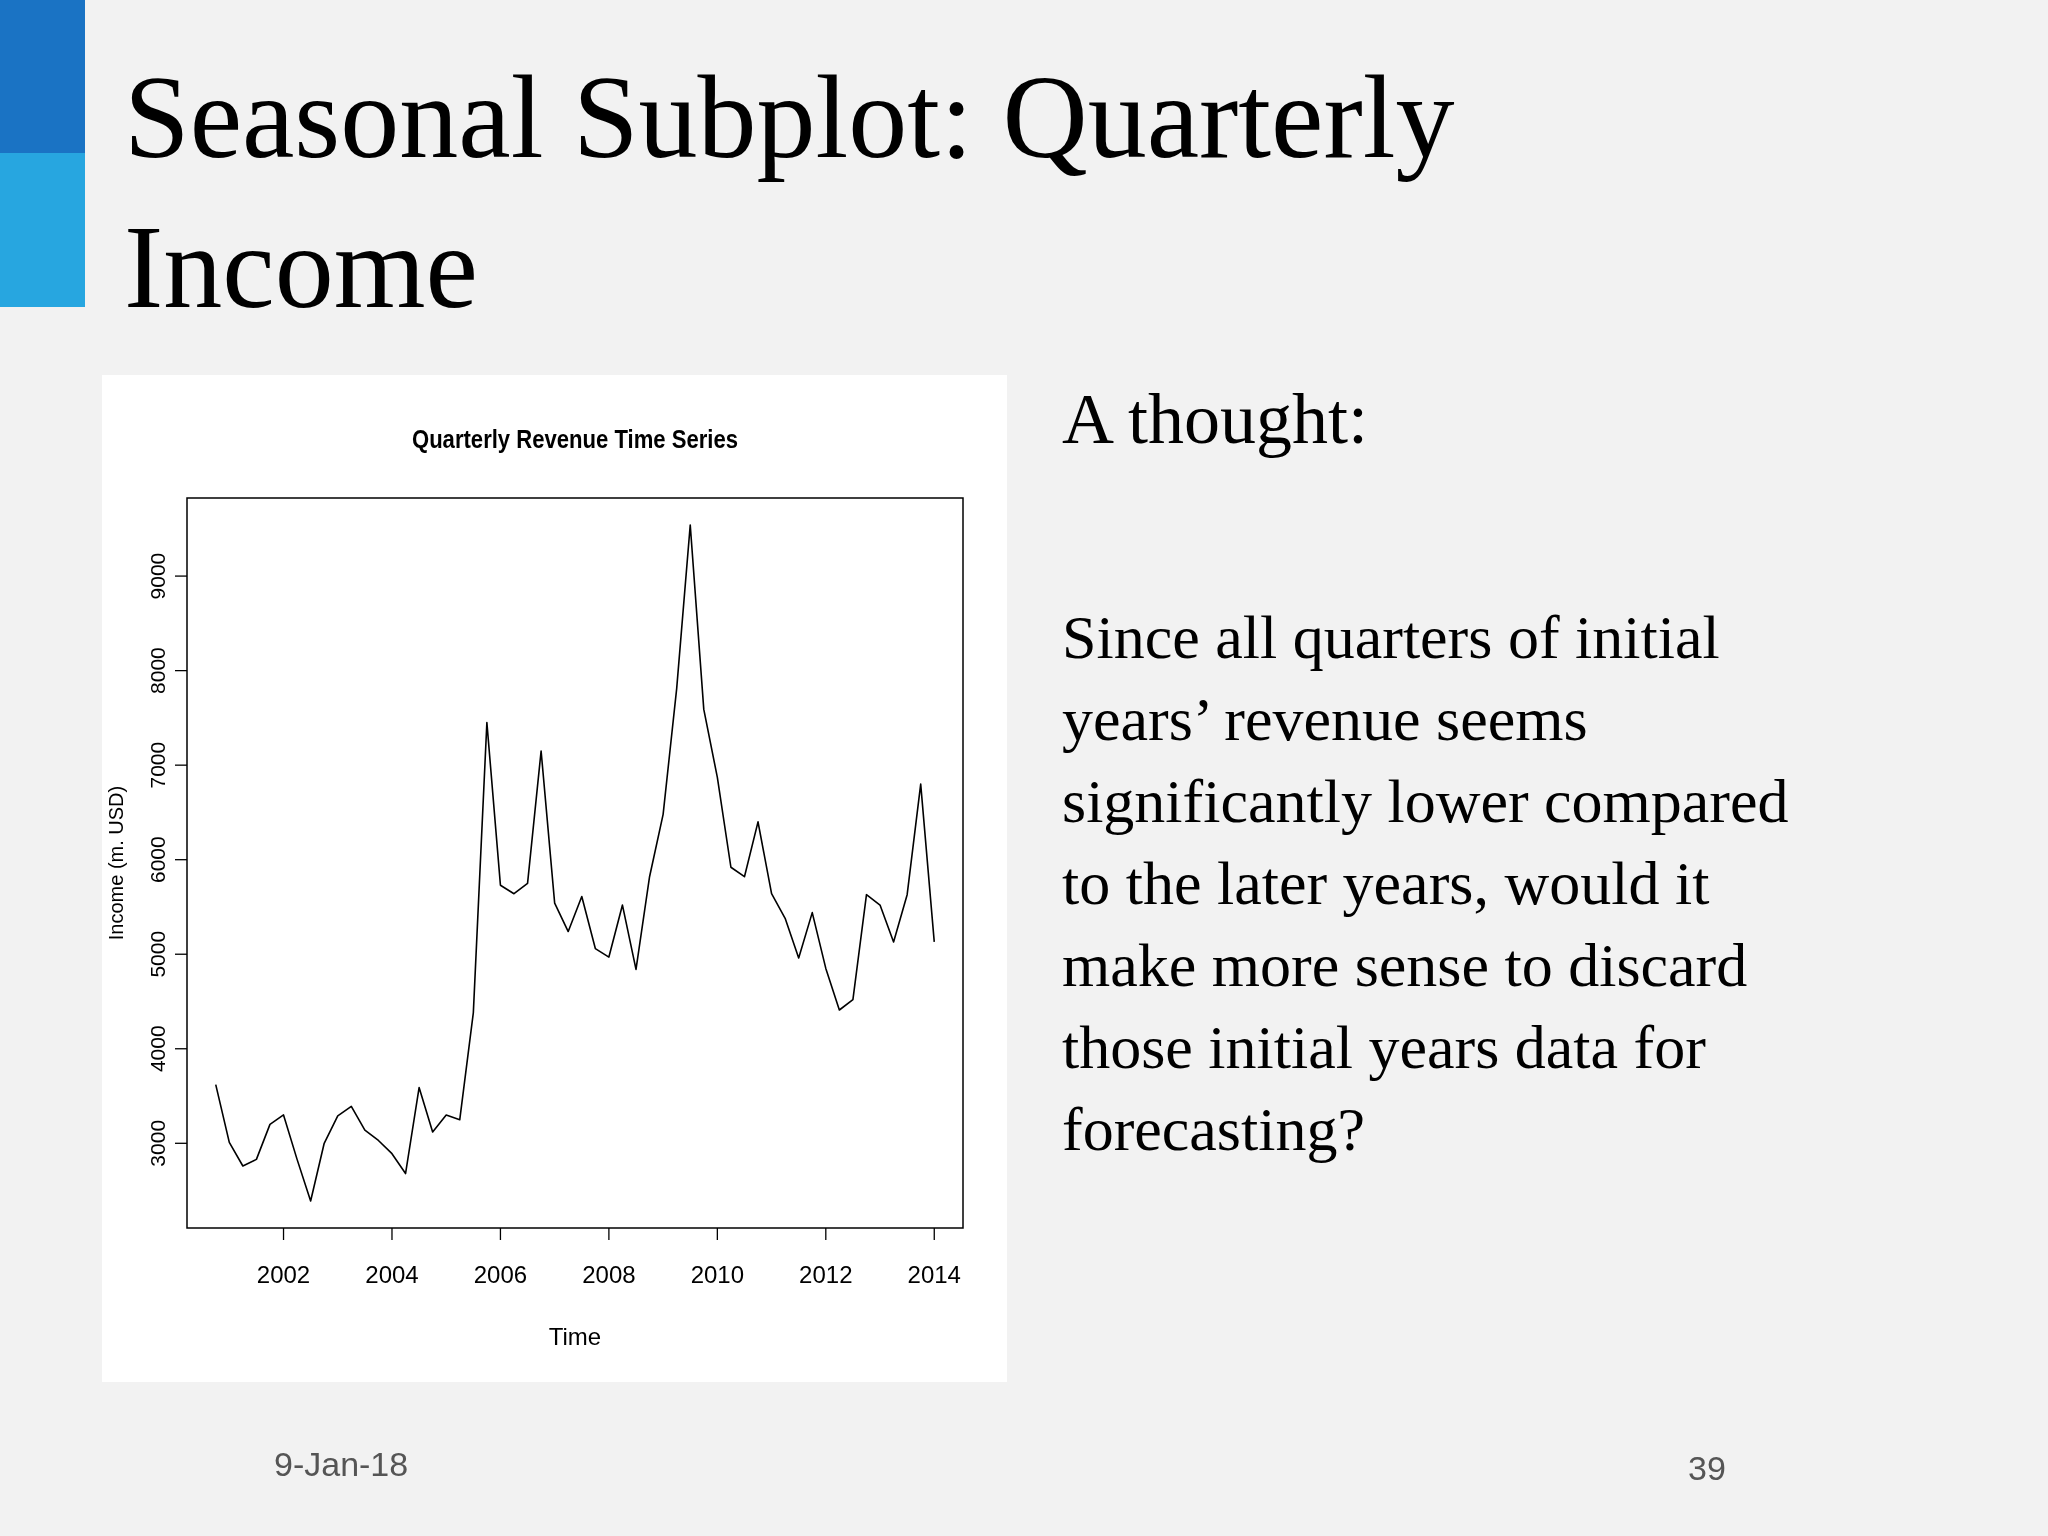 The image size is (2048, 1536). What do you see at coordinates (575, 439) in the screenshot?
I see `chart-title: Quarterly Revenue Time Series` at bounding box center [575, 439].